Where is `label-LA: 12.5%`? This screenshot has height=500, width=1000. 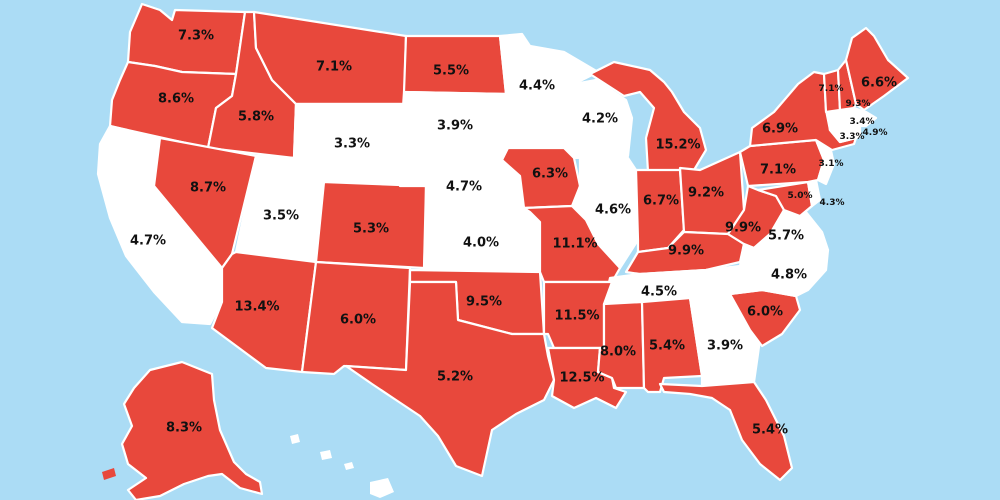 label-LA: 12.5% is located at coordinates (581, 378).